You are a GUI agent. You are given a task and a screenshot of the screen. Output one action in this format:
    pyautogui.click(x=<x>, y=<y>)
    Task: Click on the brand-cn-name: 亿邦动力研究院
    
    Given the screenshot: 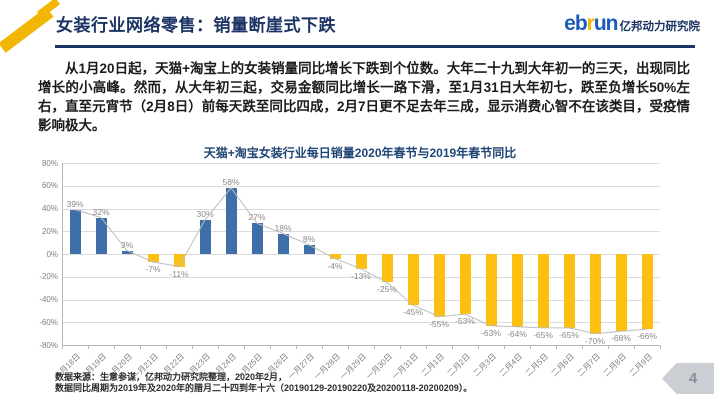 What is the action you would take?
    pyautogui.click(x=660, y=27)
    